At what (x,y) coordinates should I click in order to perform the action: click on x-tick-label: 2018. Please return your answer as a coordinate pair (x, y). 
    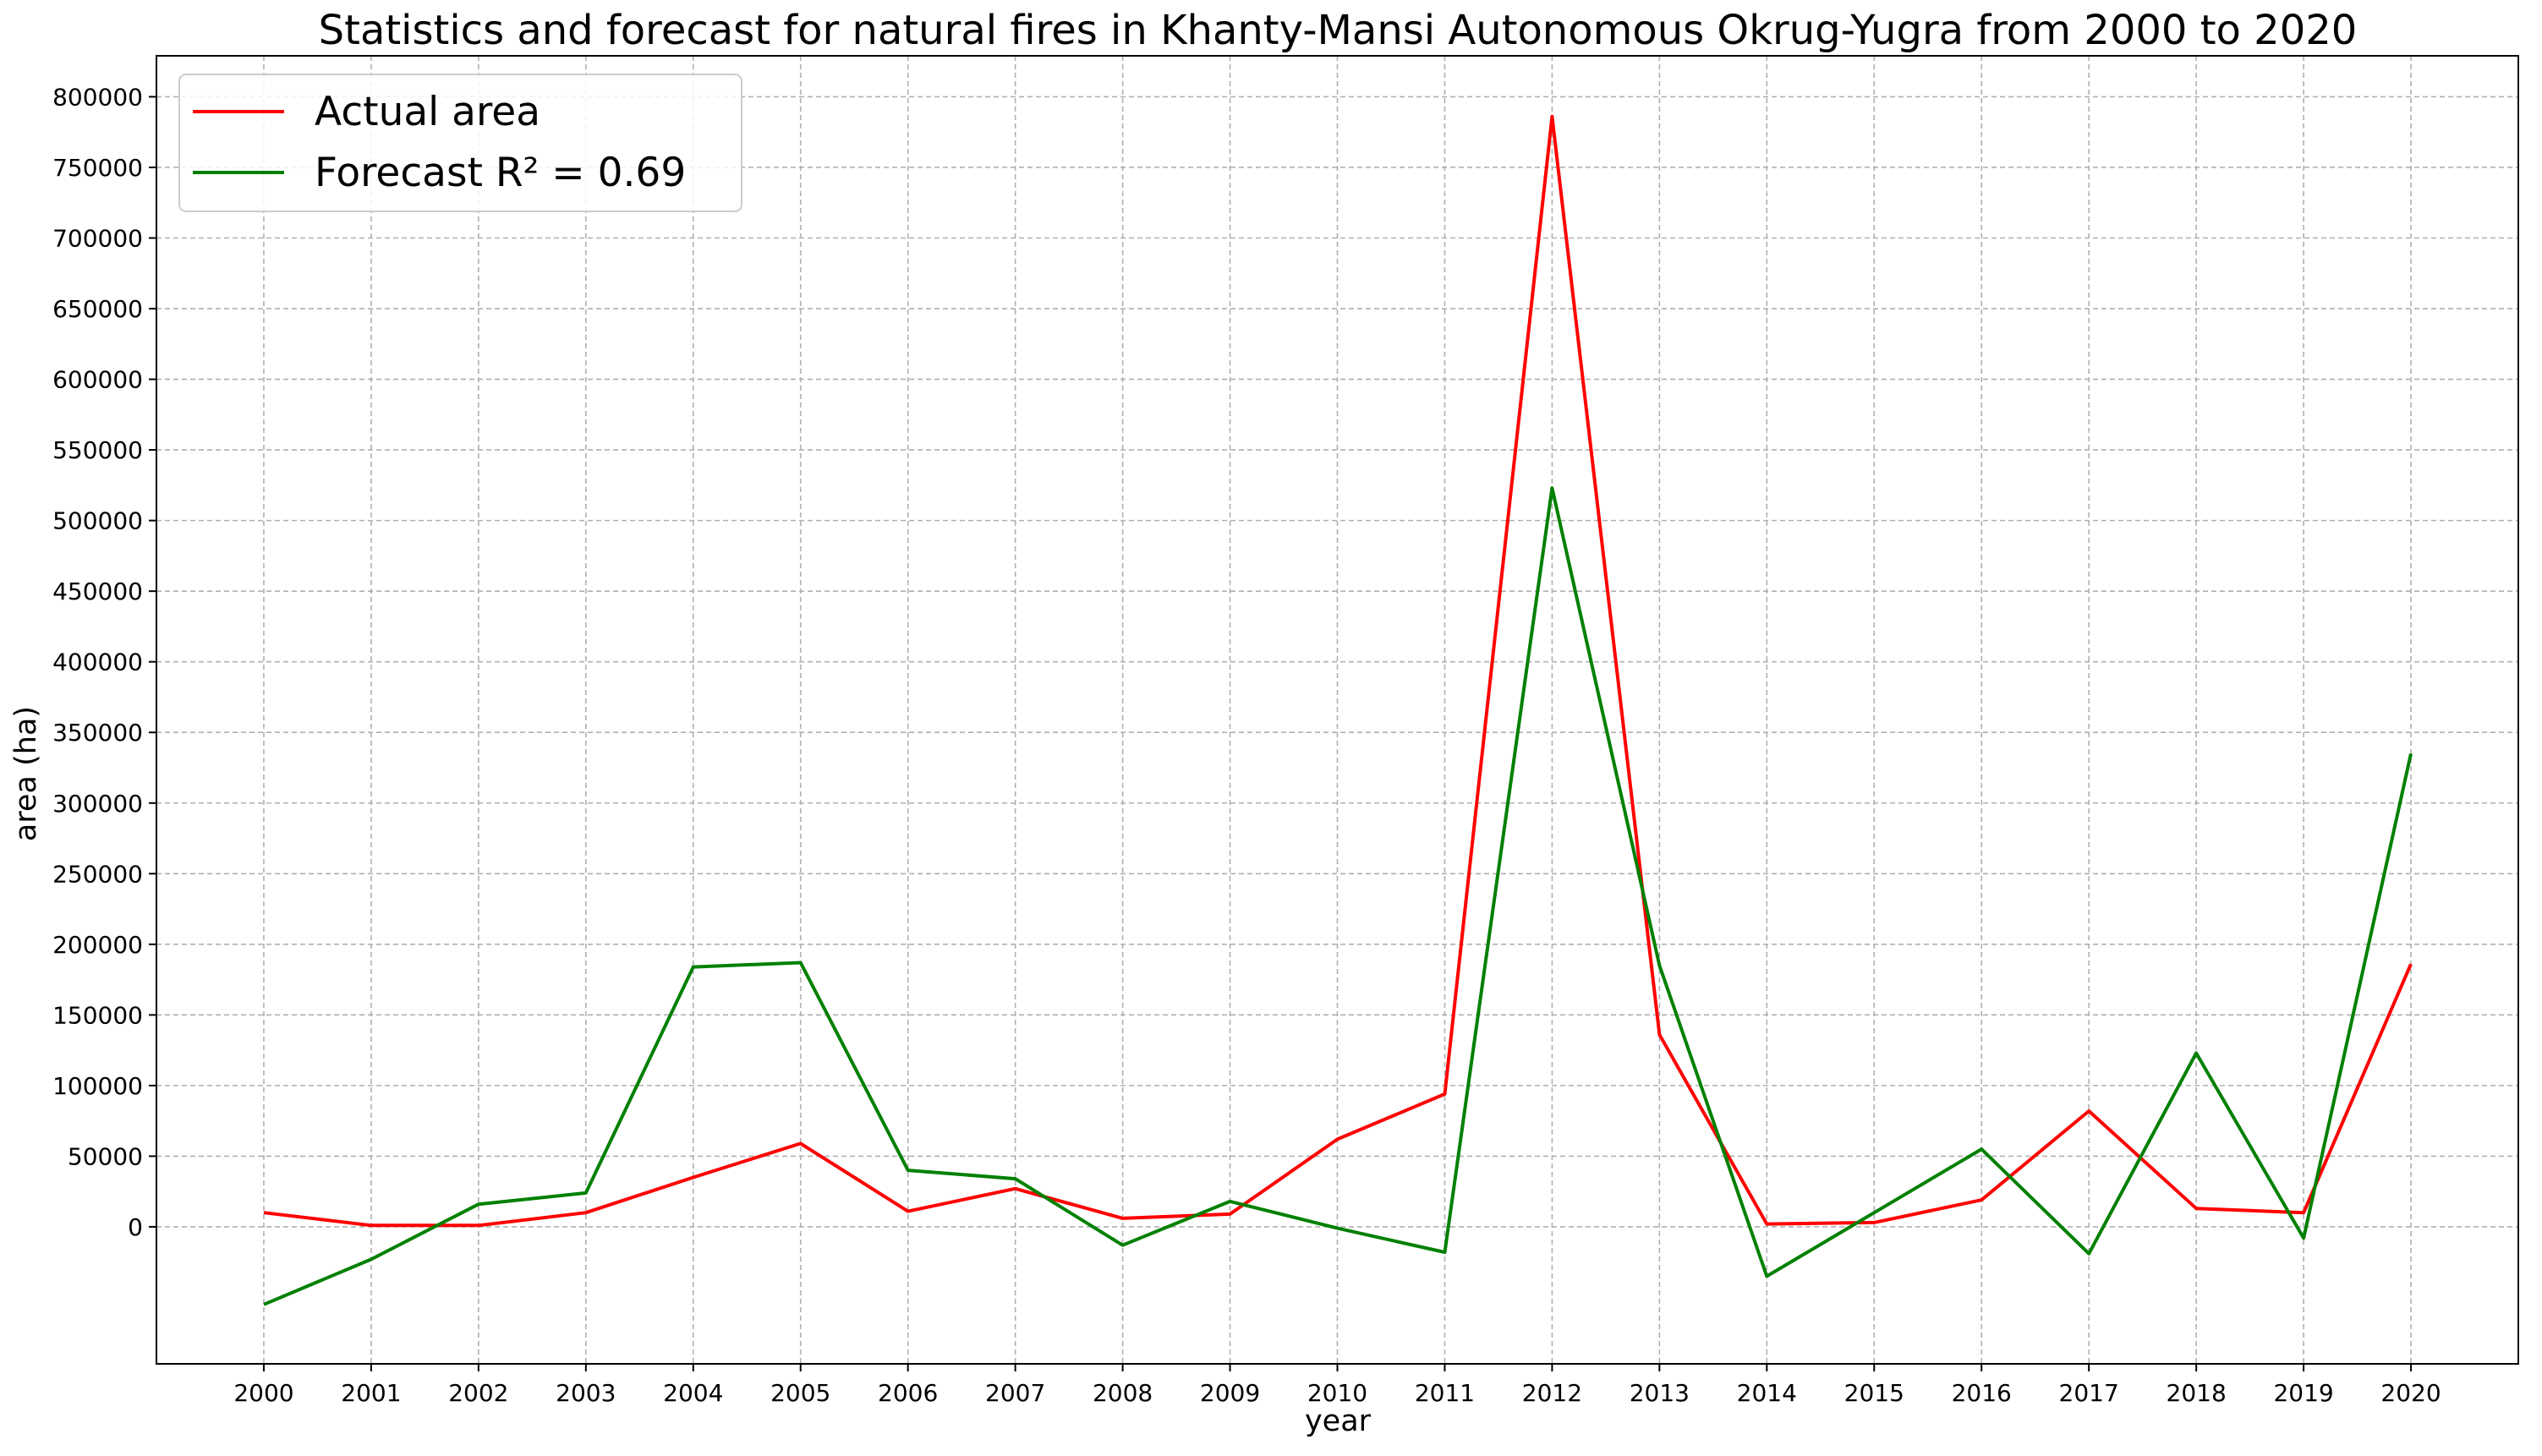
    Looking at the image, I should click on (2197, 1393).